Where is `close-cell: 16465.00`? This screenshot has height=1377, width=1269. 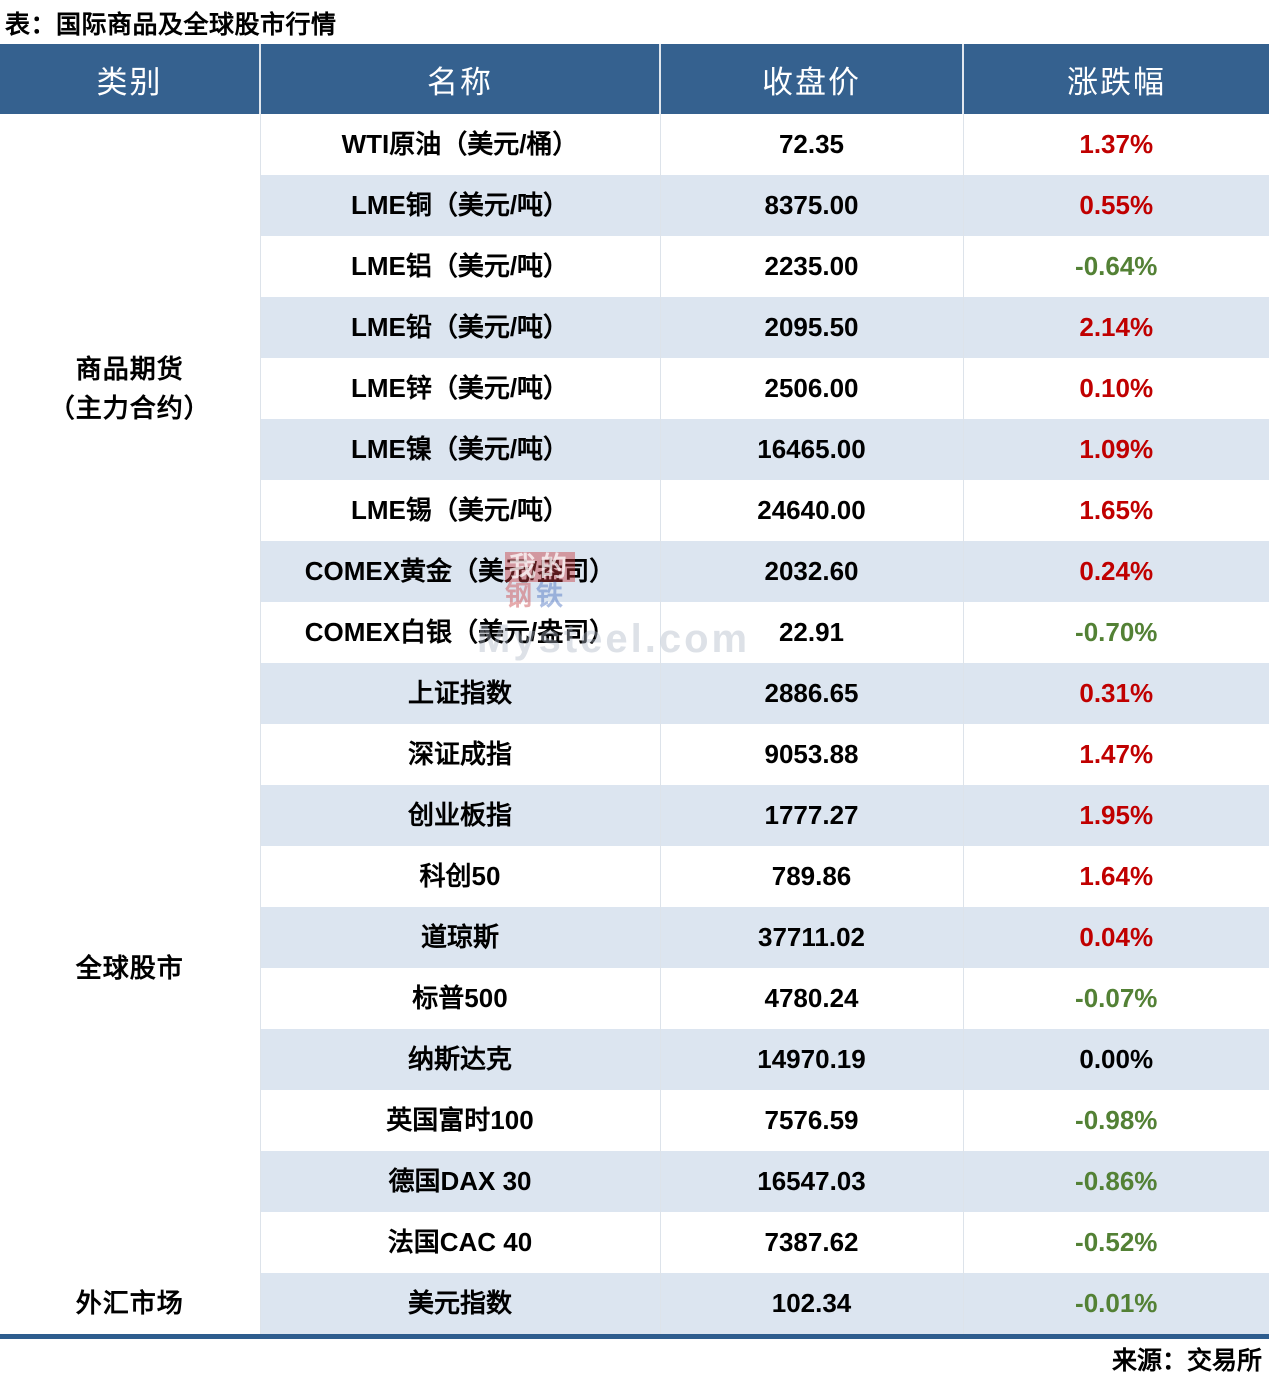 close-cell: 16465.00 is located at coordinates (811, 449).